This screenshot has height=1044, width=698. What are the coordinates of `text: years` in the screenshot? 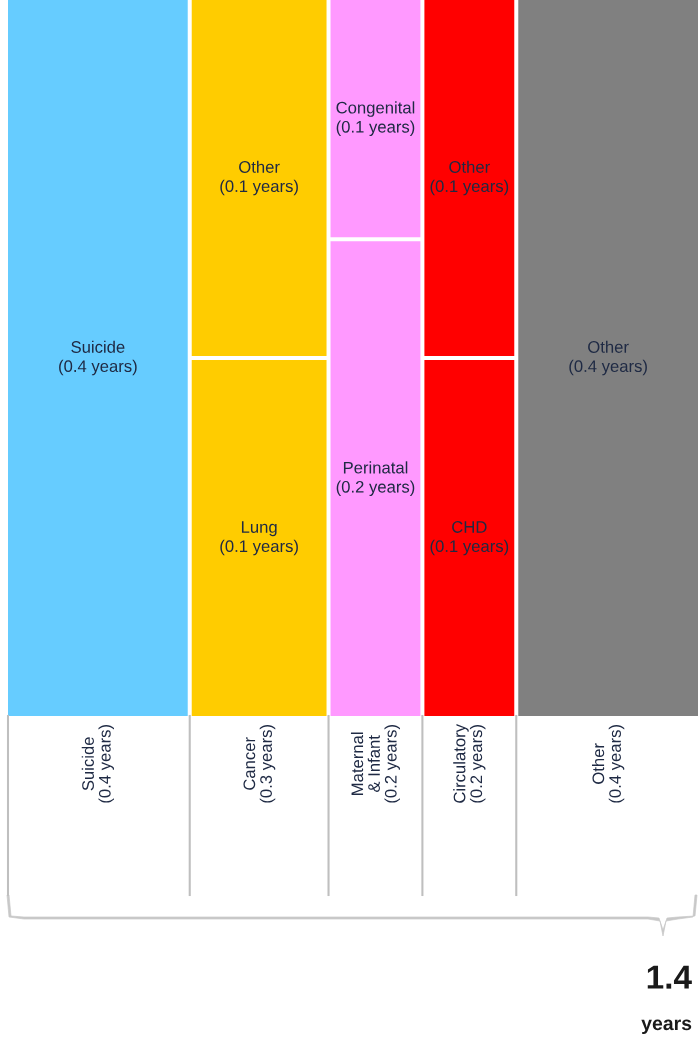 It's located at (666, 1027).